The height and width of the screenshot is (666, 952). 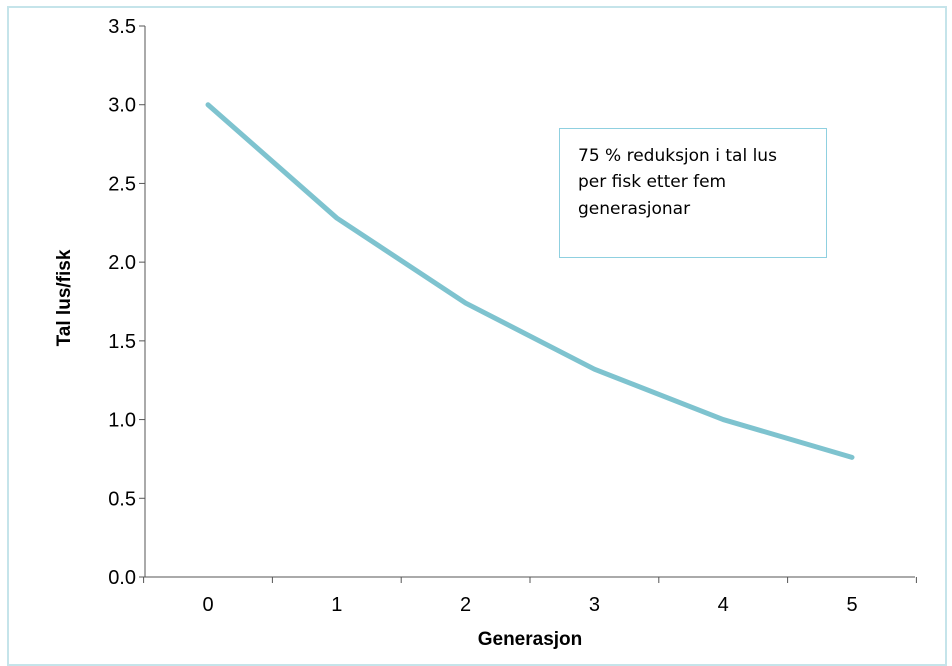 What do you see at coordinates (122, 263) in the screenshot?
I see `y-tick-label: 2.0` at bounding box center [122, 263].